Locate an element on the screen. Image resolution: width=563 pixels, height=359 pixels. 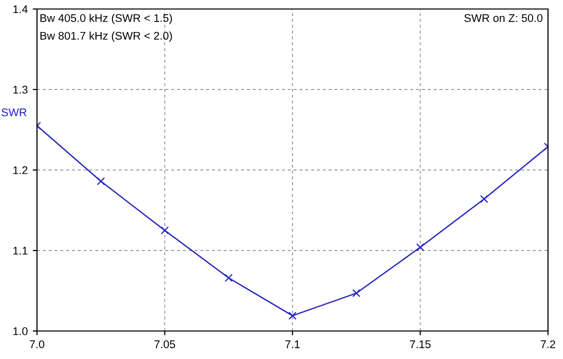
y-axis-title: SWR is located at coordinates (14, 112).